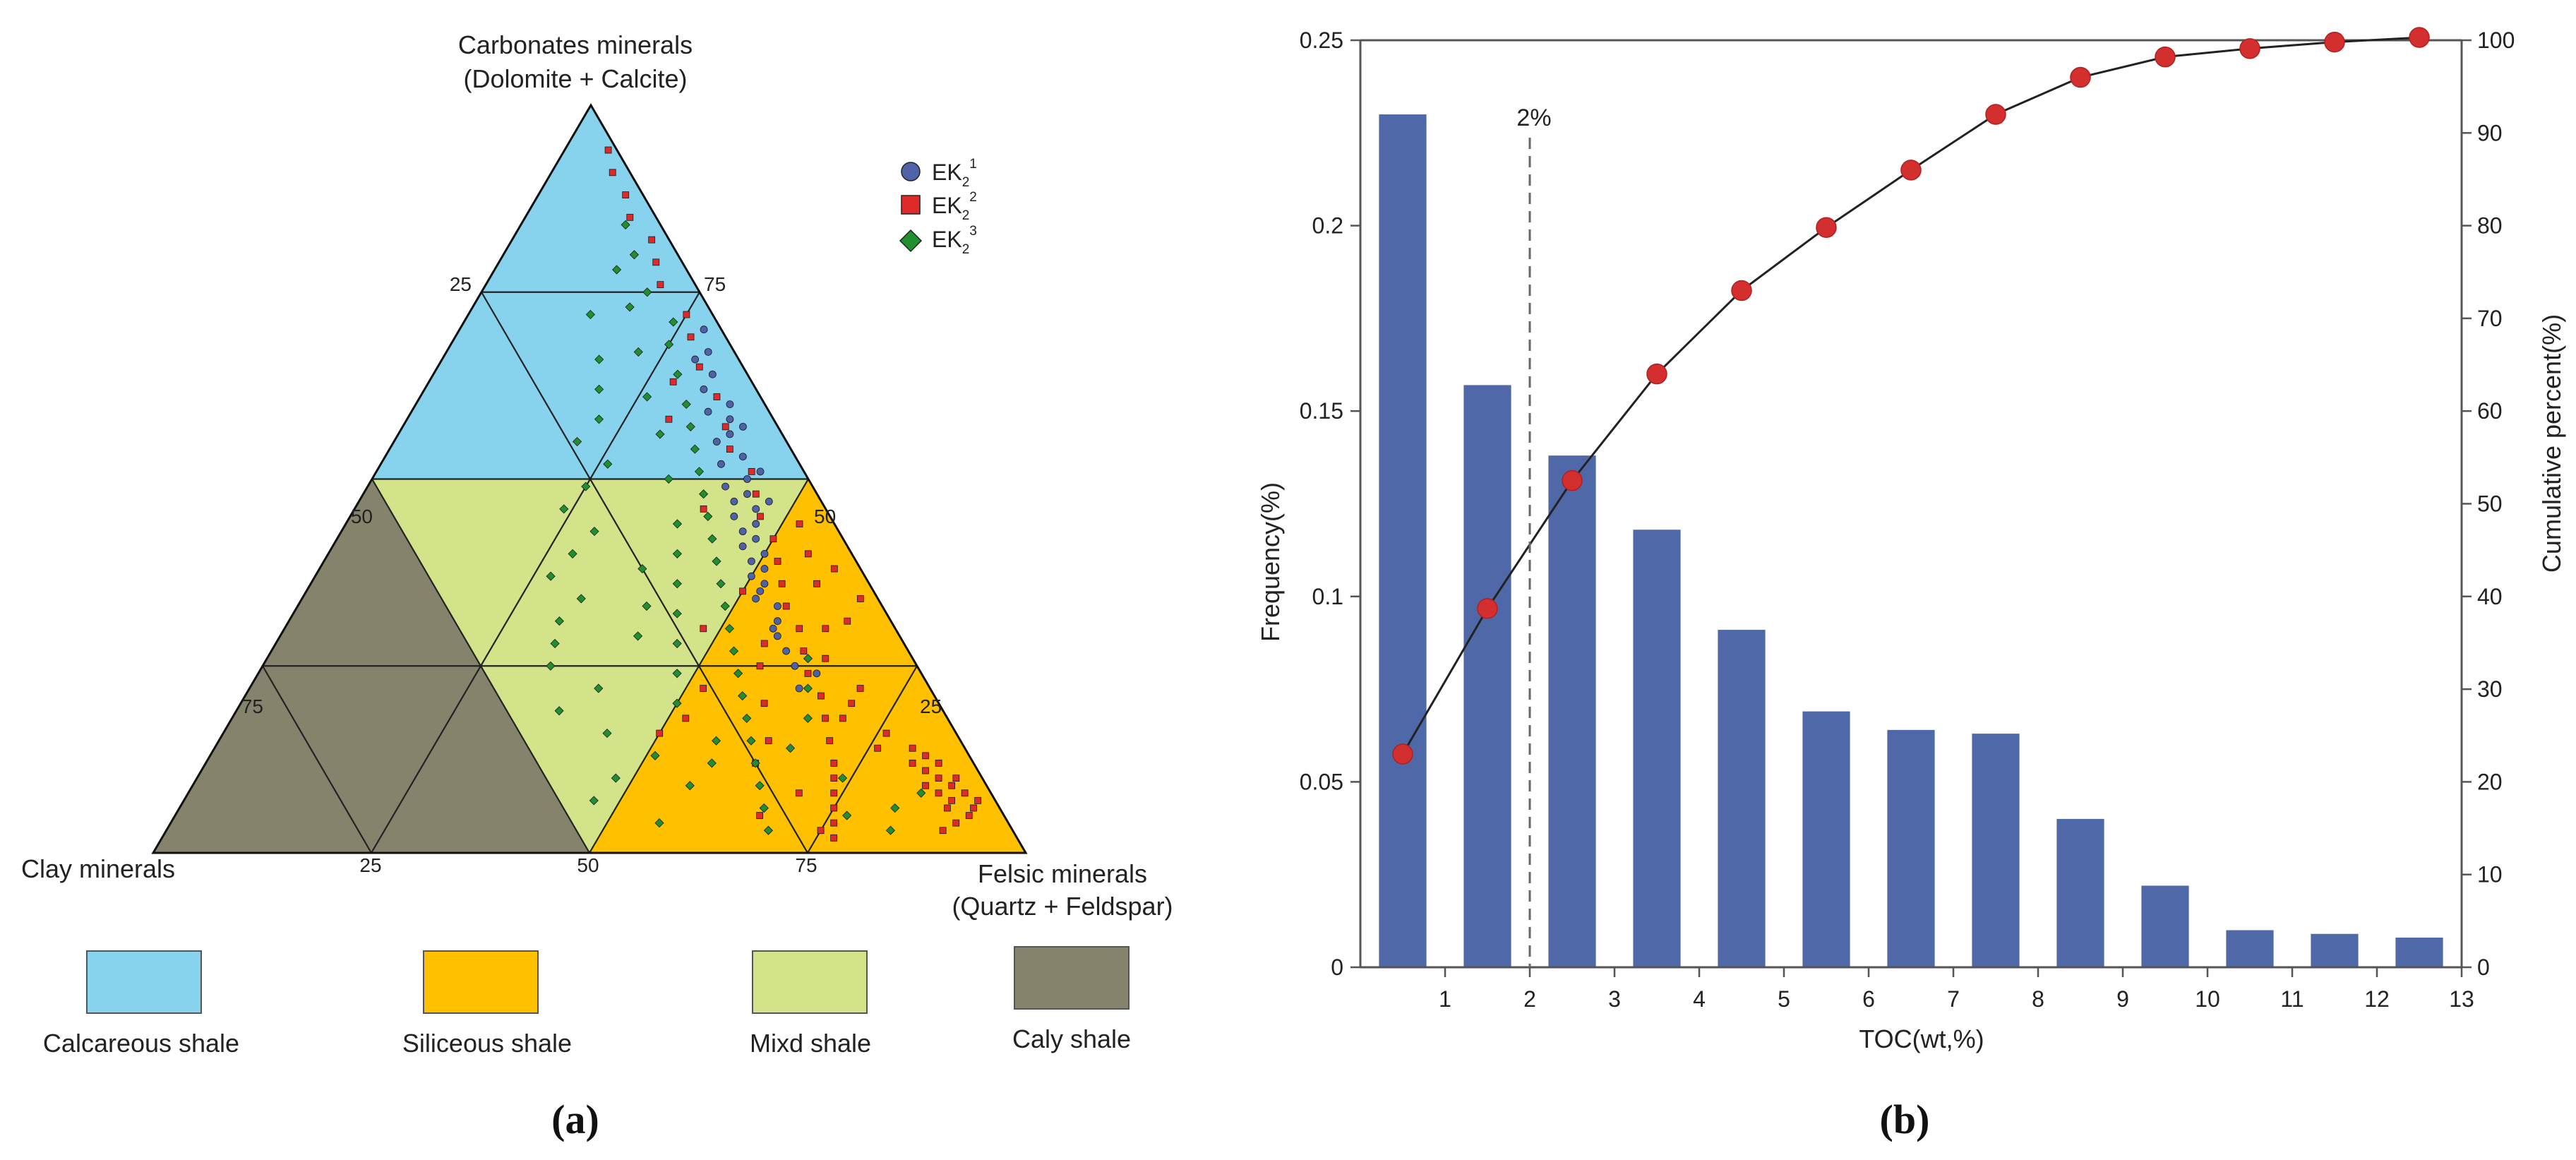 The width and height of the screenshot is (2576, 1160). What do you see at coordinates (1071, 1038) in the screenshot?
I see `class-label-caly-shale: Caly shale` at bounding box center [1071, 1038].